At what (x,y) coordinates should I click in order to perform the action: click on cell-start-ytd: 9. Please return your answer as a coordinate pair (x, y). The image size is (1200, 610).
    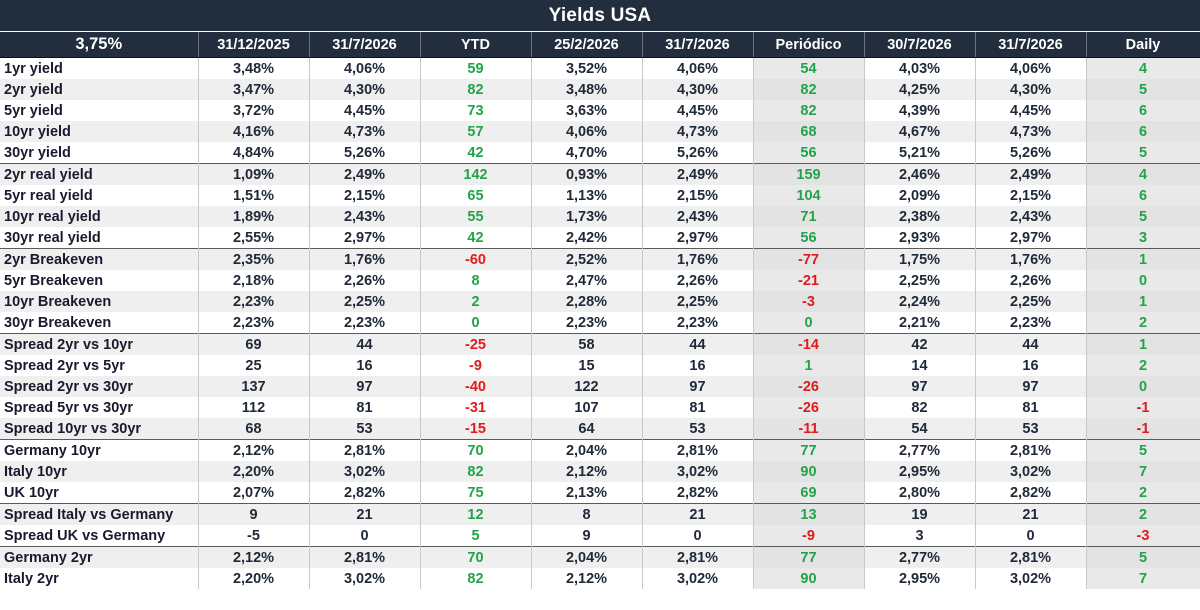
    Looking at the image, I should click on (254, 514).